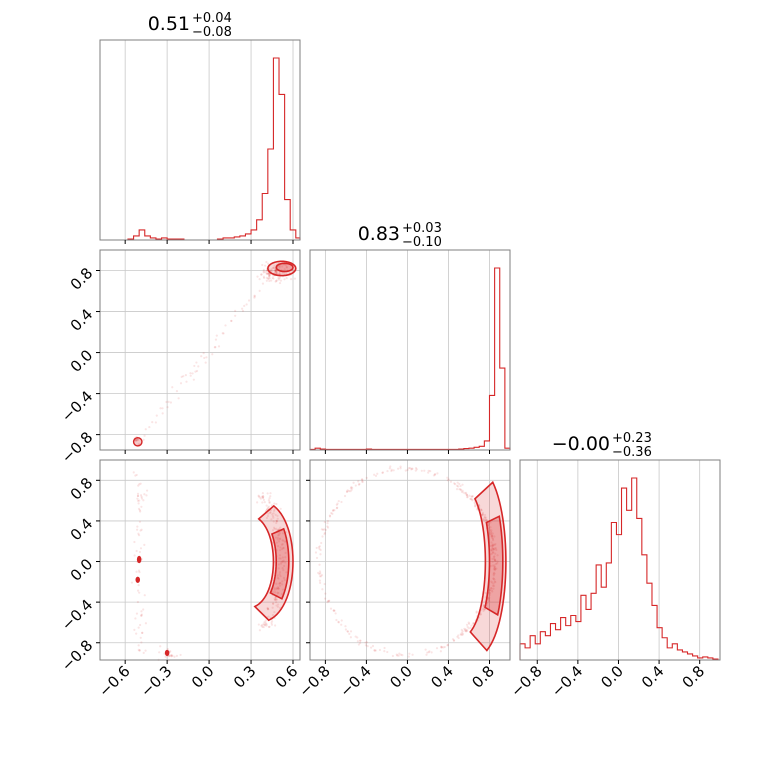  I want to click on panel-frame, so click(200, 140).